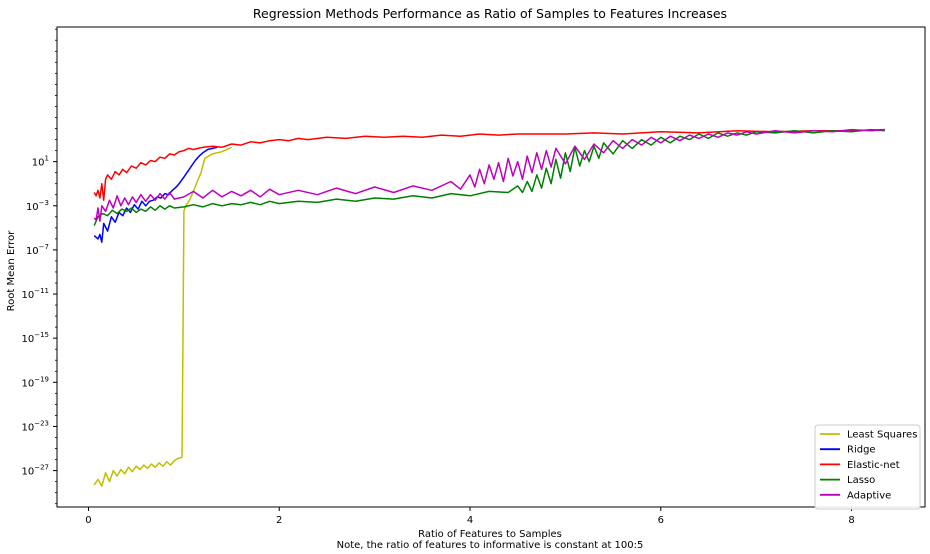  Describe the element at coordinates (41, 423) in the screenshot. I see `y-tick-exponent: −23` at that location.